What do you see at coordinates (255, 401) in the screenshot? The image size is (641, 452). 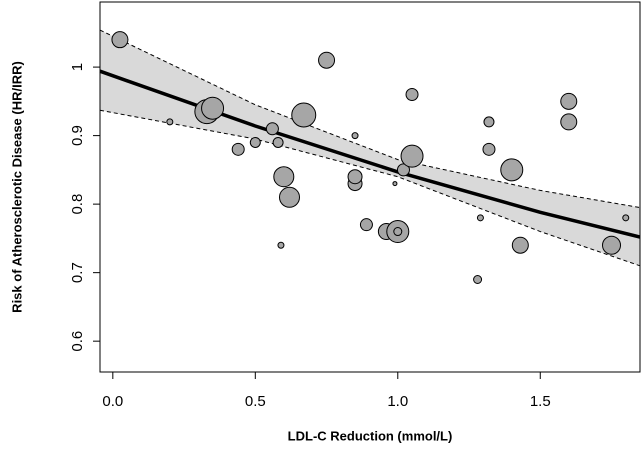 I see `x-tick-label: 0.5` at bounding box center [255, 401].